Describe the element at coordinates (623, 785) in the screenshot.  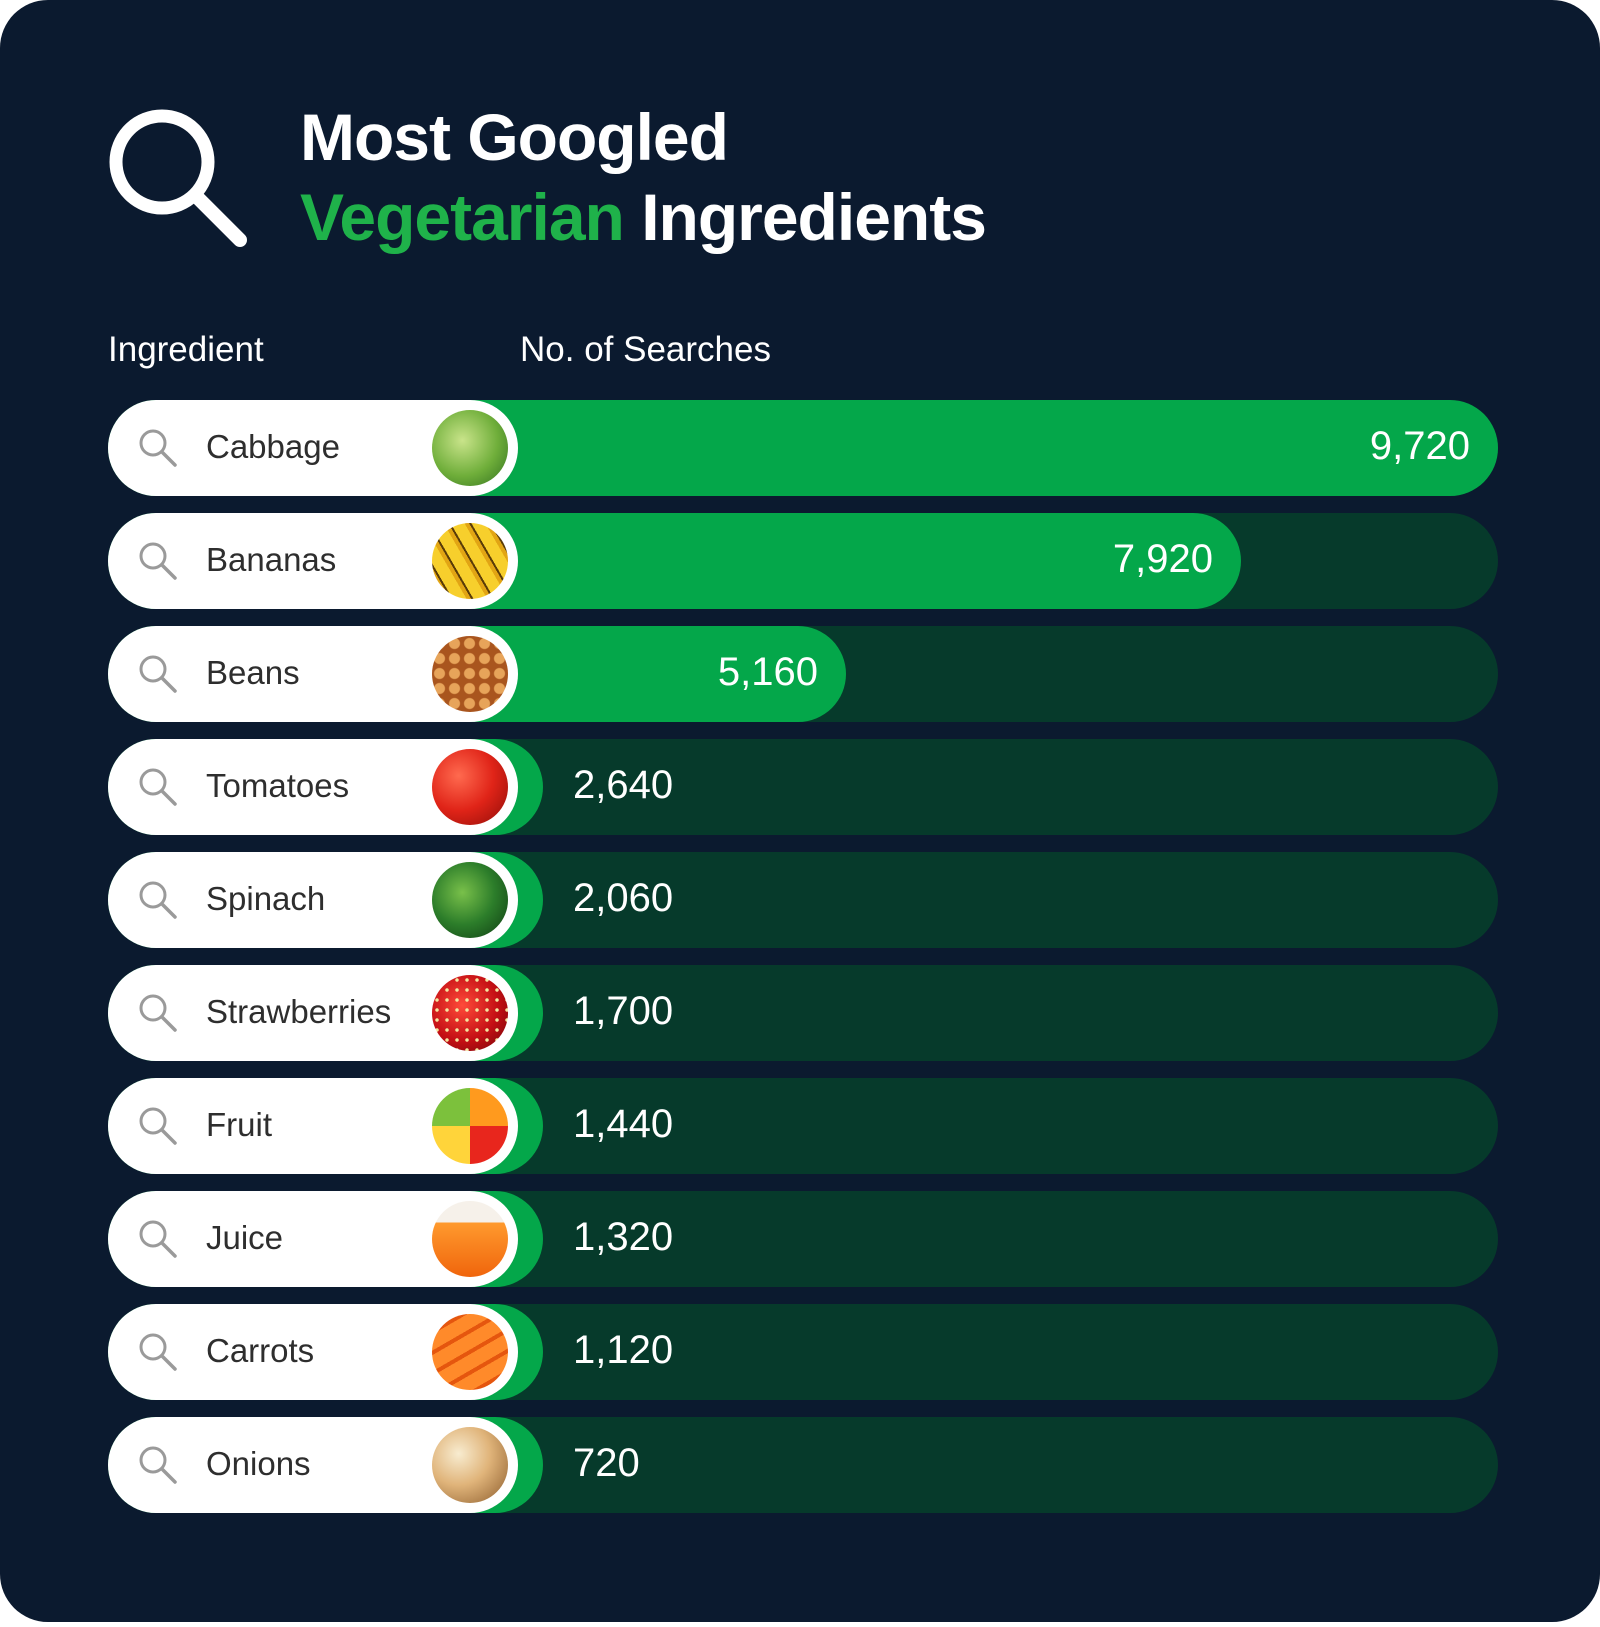
I see `value-label: 2,640` at that location.